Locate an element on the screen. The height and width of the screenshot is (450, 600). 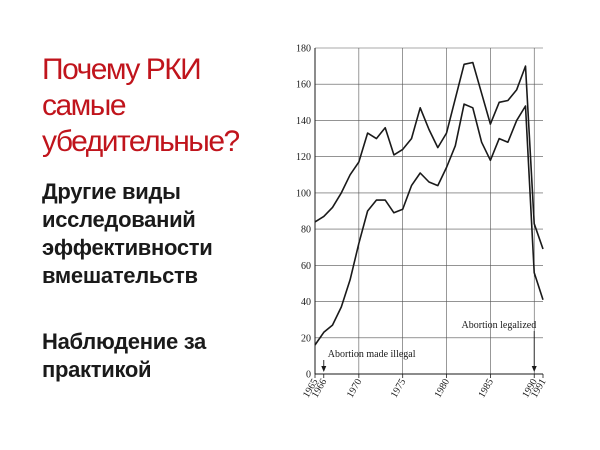
title-line: самые is located at coordinates (84, 105).